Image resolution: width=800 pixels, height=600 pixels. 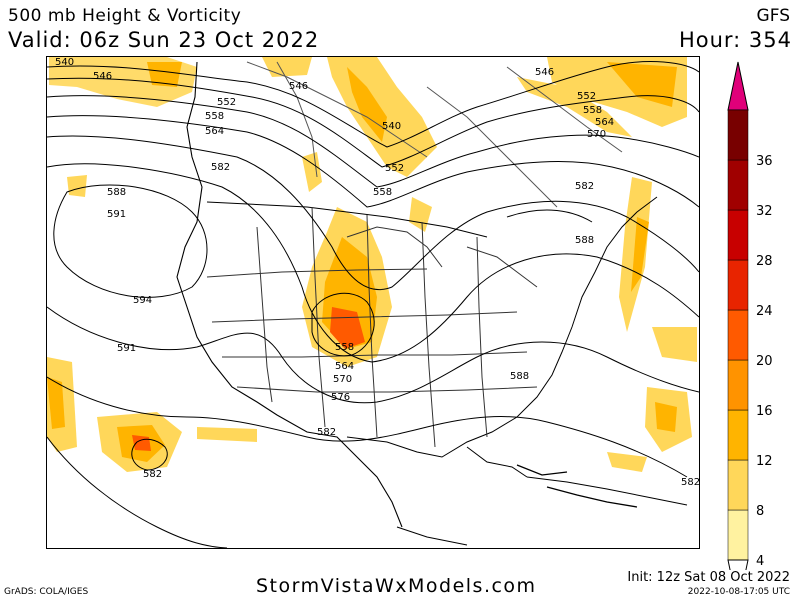 What do you see at coordinates (760, 561) in the screenshot?
I see `colorbar-label: 4` at bounding box center [760, 561].